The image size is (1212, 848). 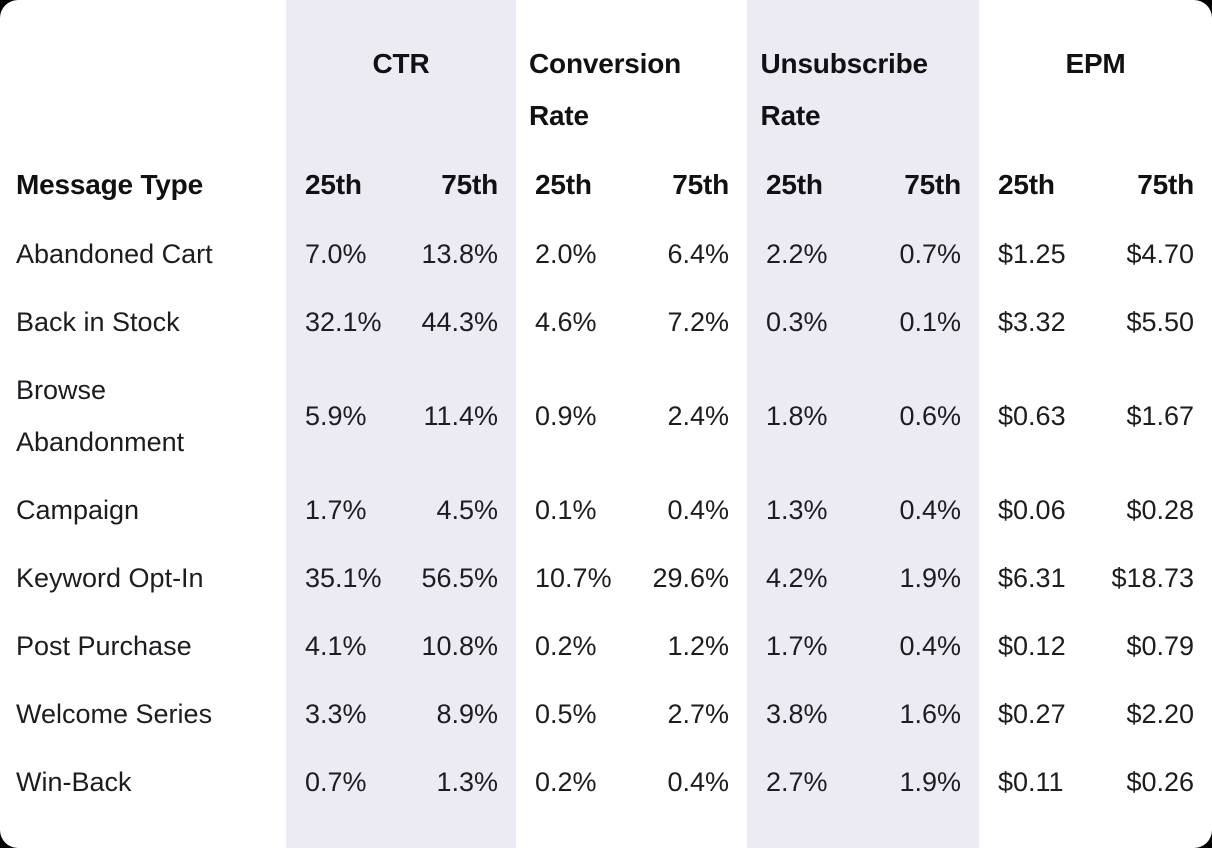 What do you see at coordinates (1095, 63) in the screenshot?
I see `column-group-epm-label: EPM` at bounding box center [1095, 63].